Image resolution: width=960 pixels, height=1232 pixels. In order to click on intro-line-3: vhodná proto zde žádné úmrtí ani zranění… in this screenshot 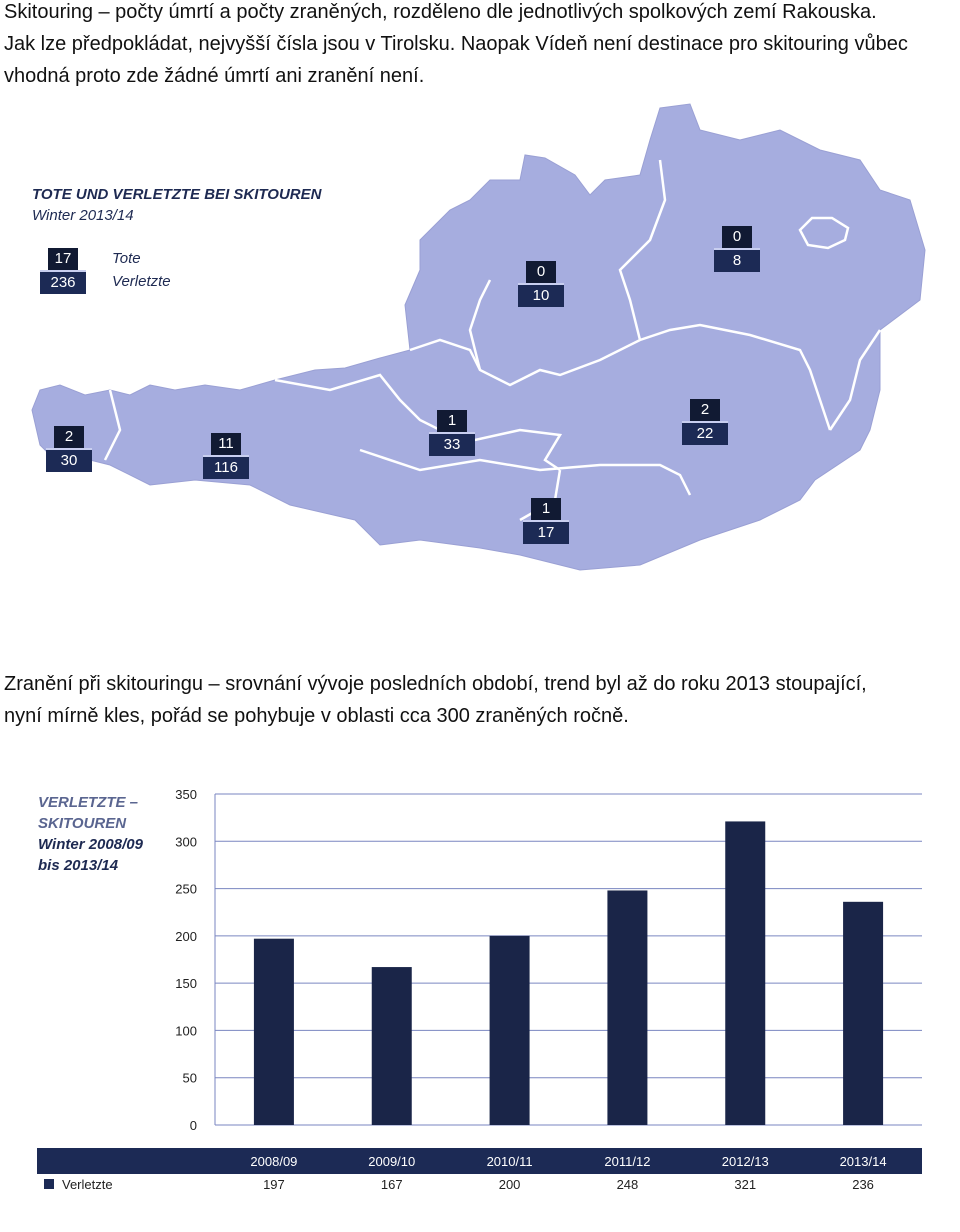, I will do `click(214, 76)`.